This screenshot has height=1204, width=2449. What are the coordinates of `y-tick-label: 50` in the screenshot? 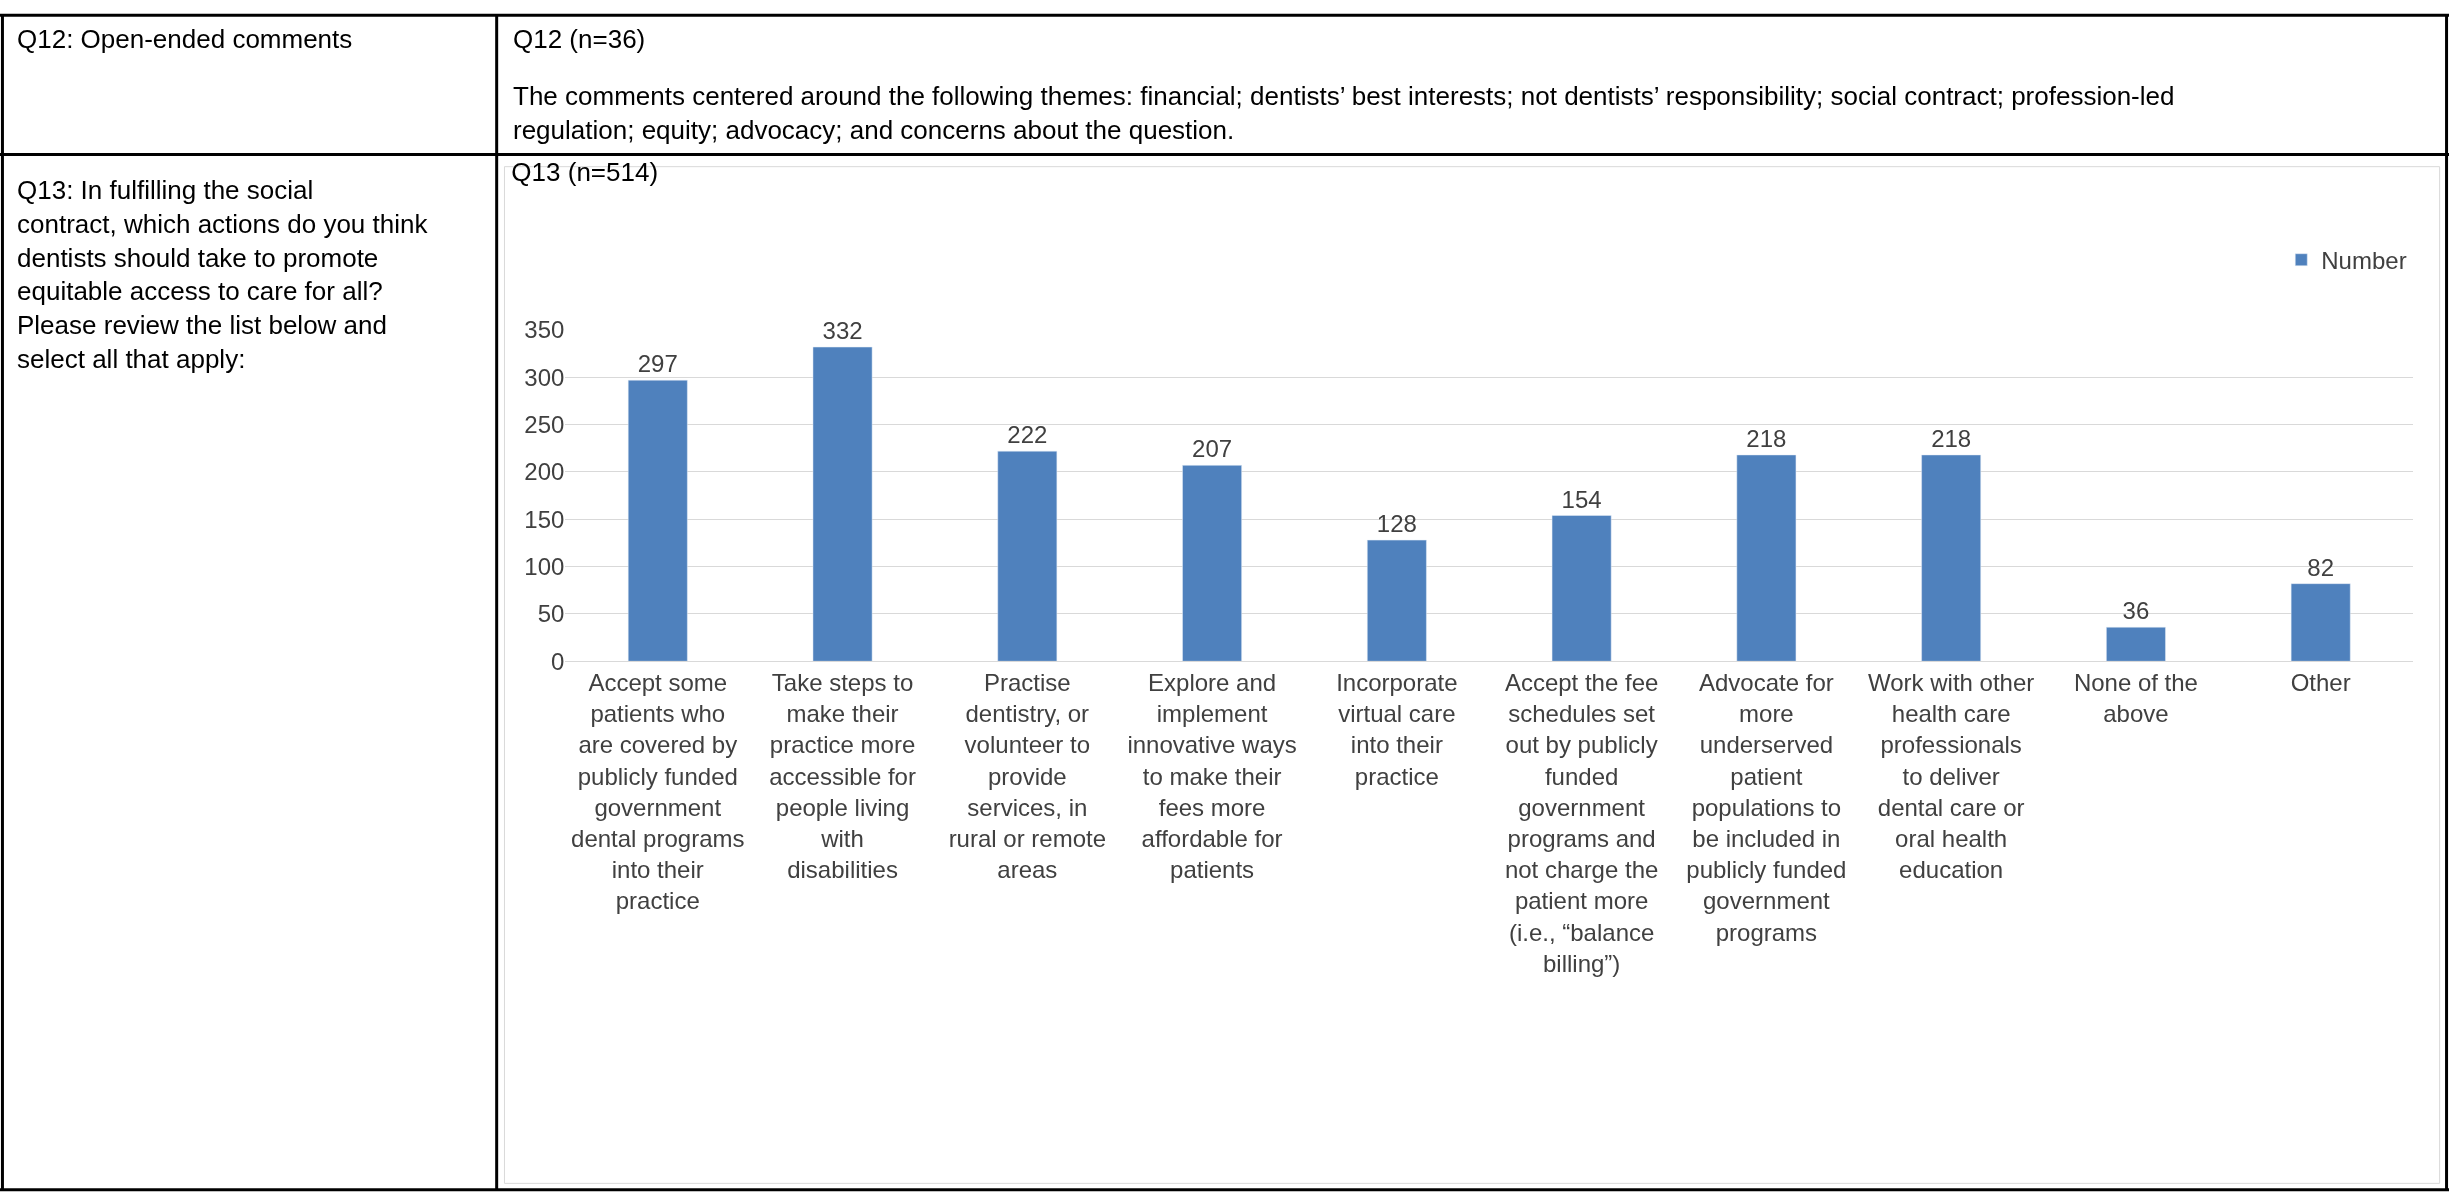 It's located at (551, 614).